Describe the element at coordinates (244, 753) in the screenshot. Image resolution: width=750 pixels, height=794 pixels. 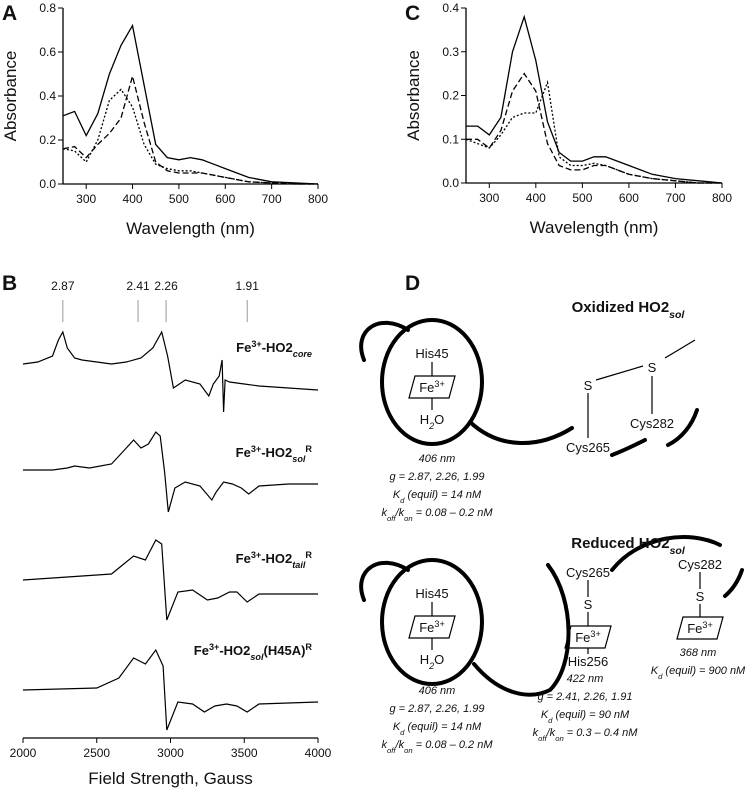
I see `x-tick-label: 3500` at that location.